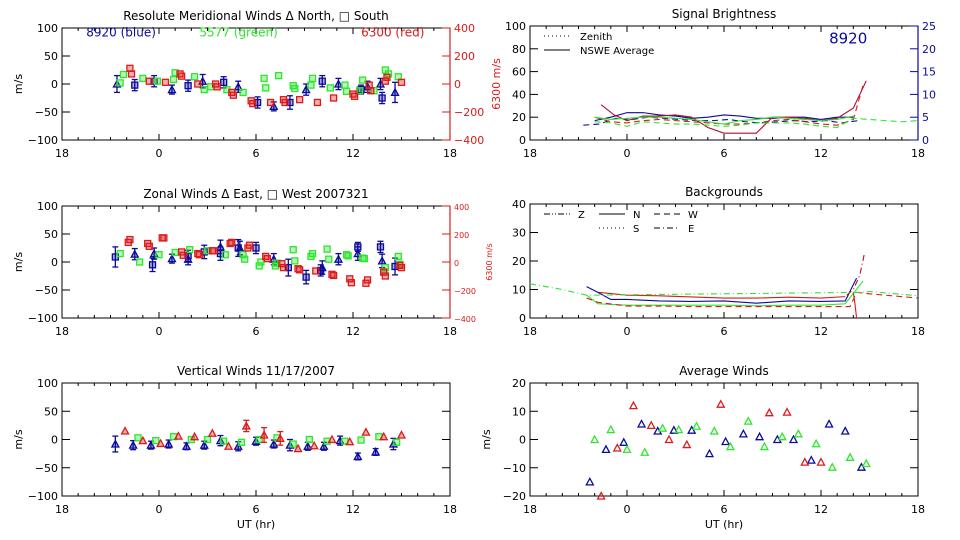 This screenshot has width=960, height=540. What do you see at coordinates (519, 233) in the screenshot?
I see `y-tick-label: 30` at bounding box center [519, 233].